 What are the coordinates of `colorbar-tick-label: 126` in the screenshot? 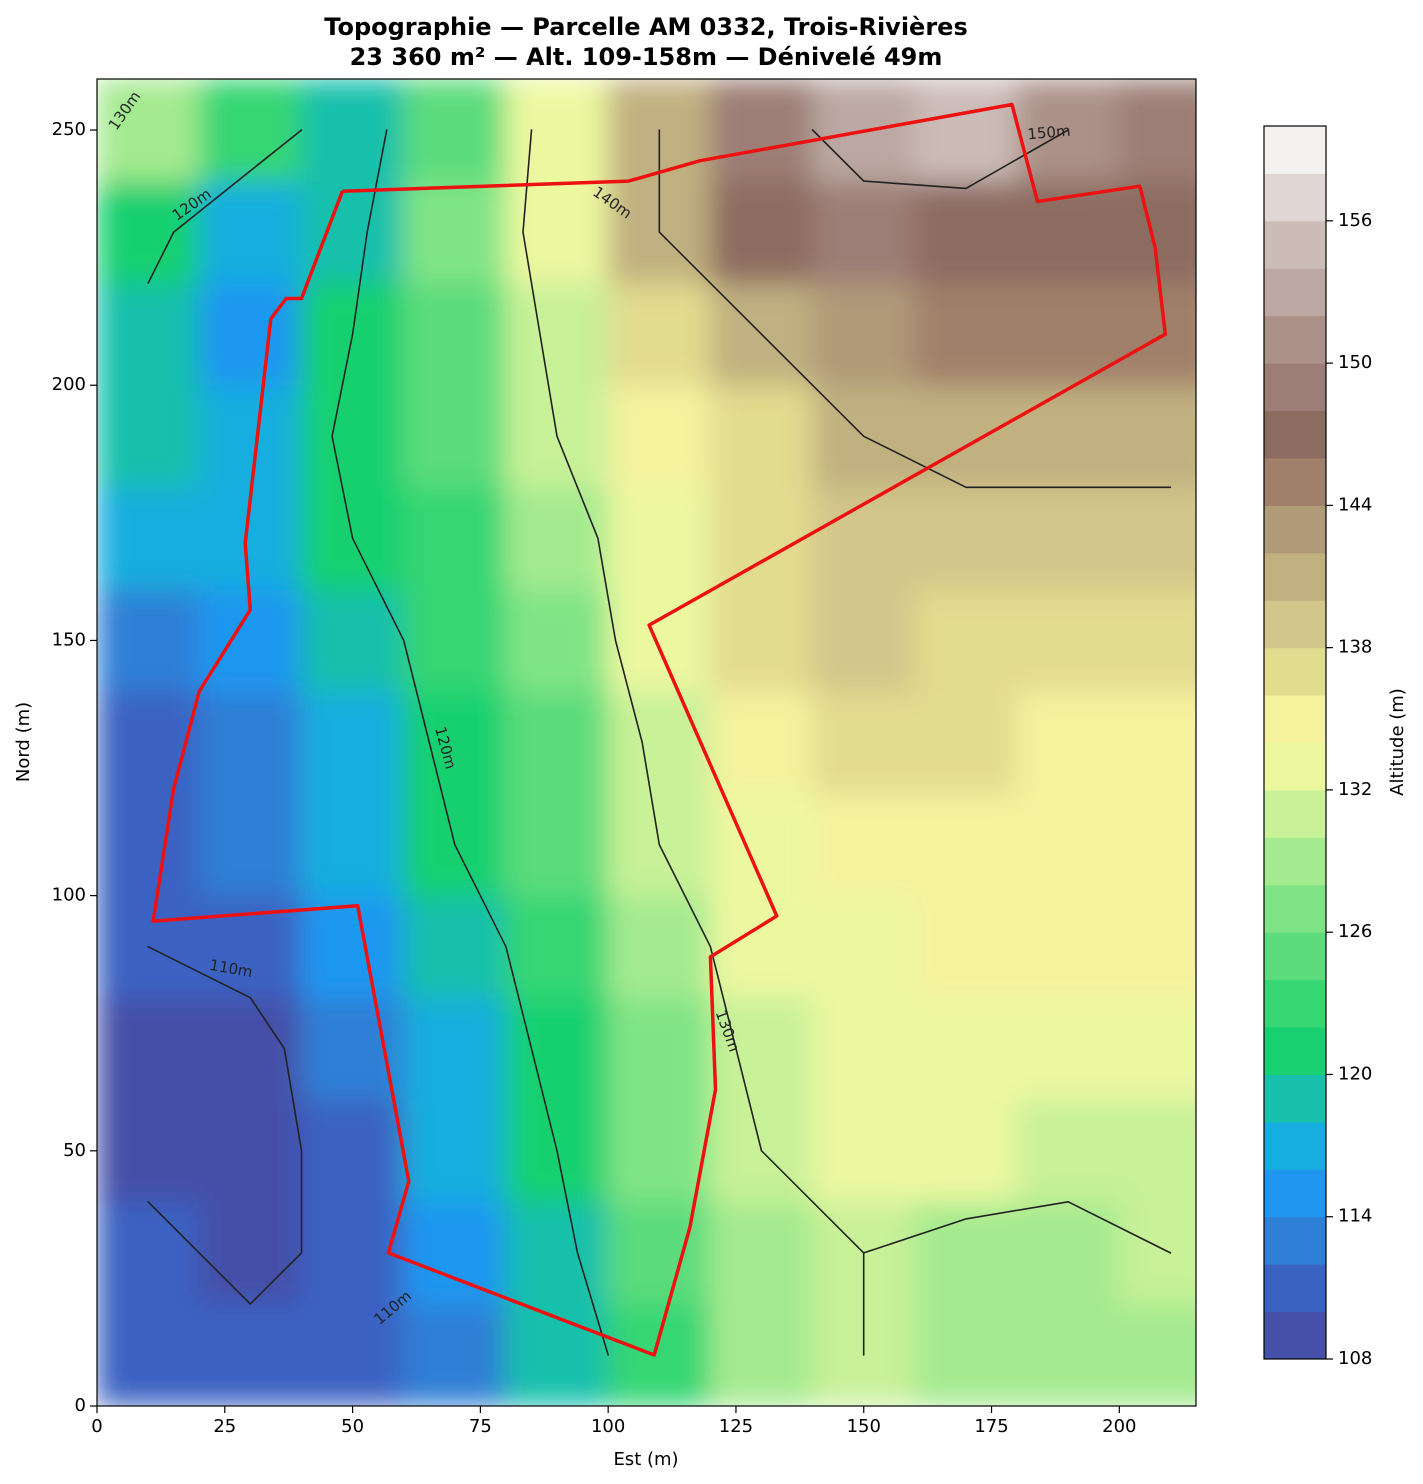 It's located at (1355, 931).